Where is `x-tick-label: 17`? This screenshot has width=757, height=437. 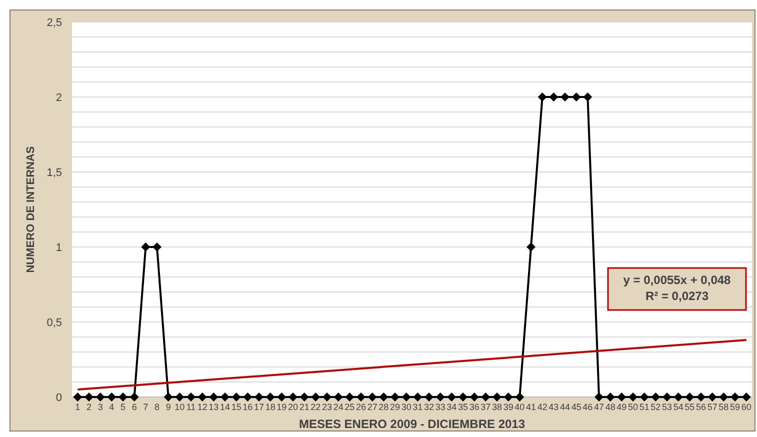 x-tick-label: 17 is located at coordinates (259, 407).